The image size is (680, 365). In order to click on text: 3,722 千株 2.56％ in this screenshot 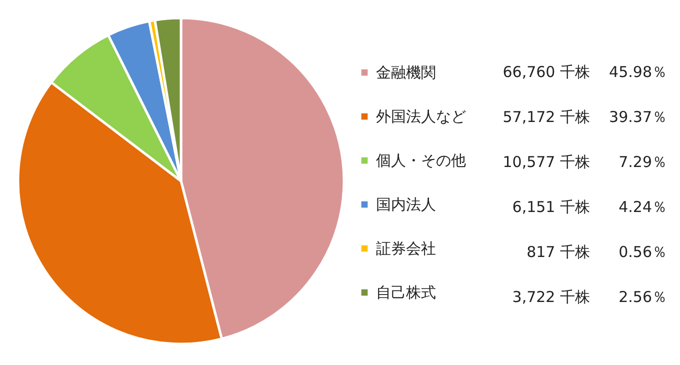, I will do `click(589, 297)`.